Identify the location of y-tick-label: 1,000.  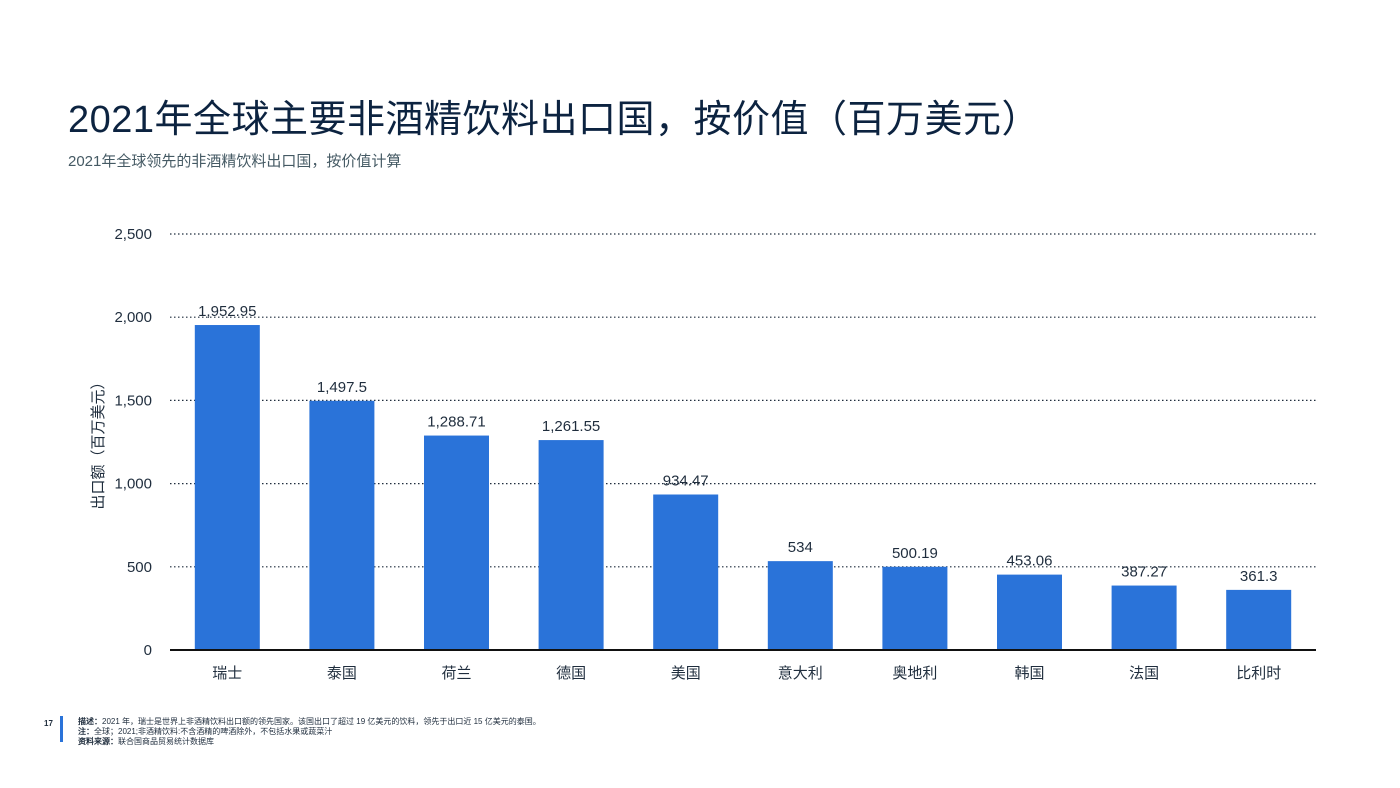
(133, 484).